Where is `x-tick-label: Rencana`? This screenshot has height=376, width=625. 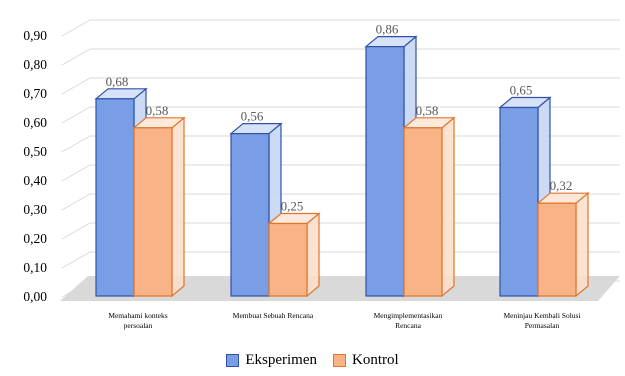 x-tick-label: Rencana is located at coordinates (408, 325).